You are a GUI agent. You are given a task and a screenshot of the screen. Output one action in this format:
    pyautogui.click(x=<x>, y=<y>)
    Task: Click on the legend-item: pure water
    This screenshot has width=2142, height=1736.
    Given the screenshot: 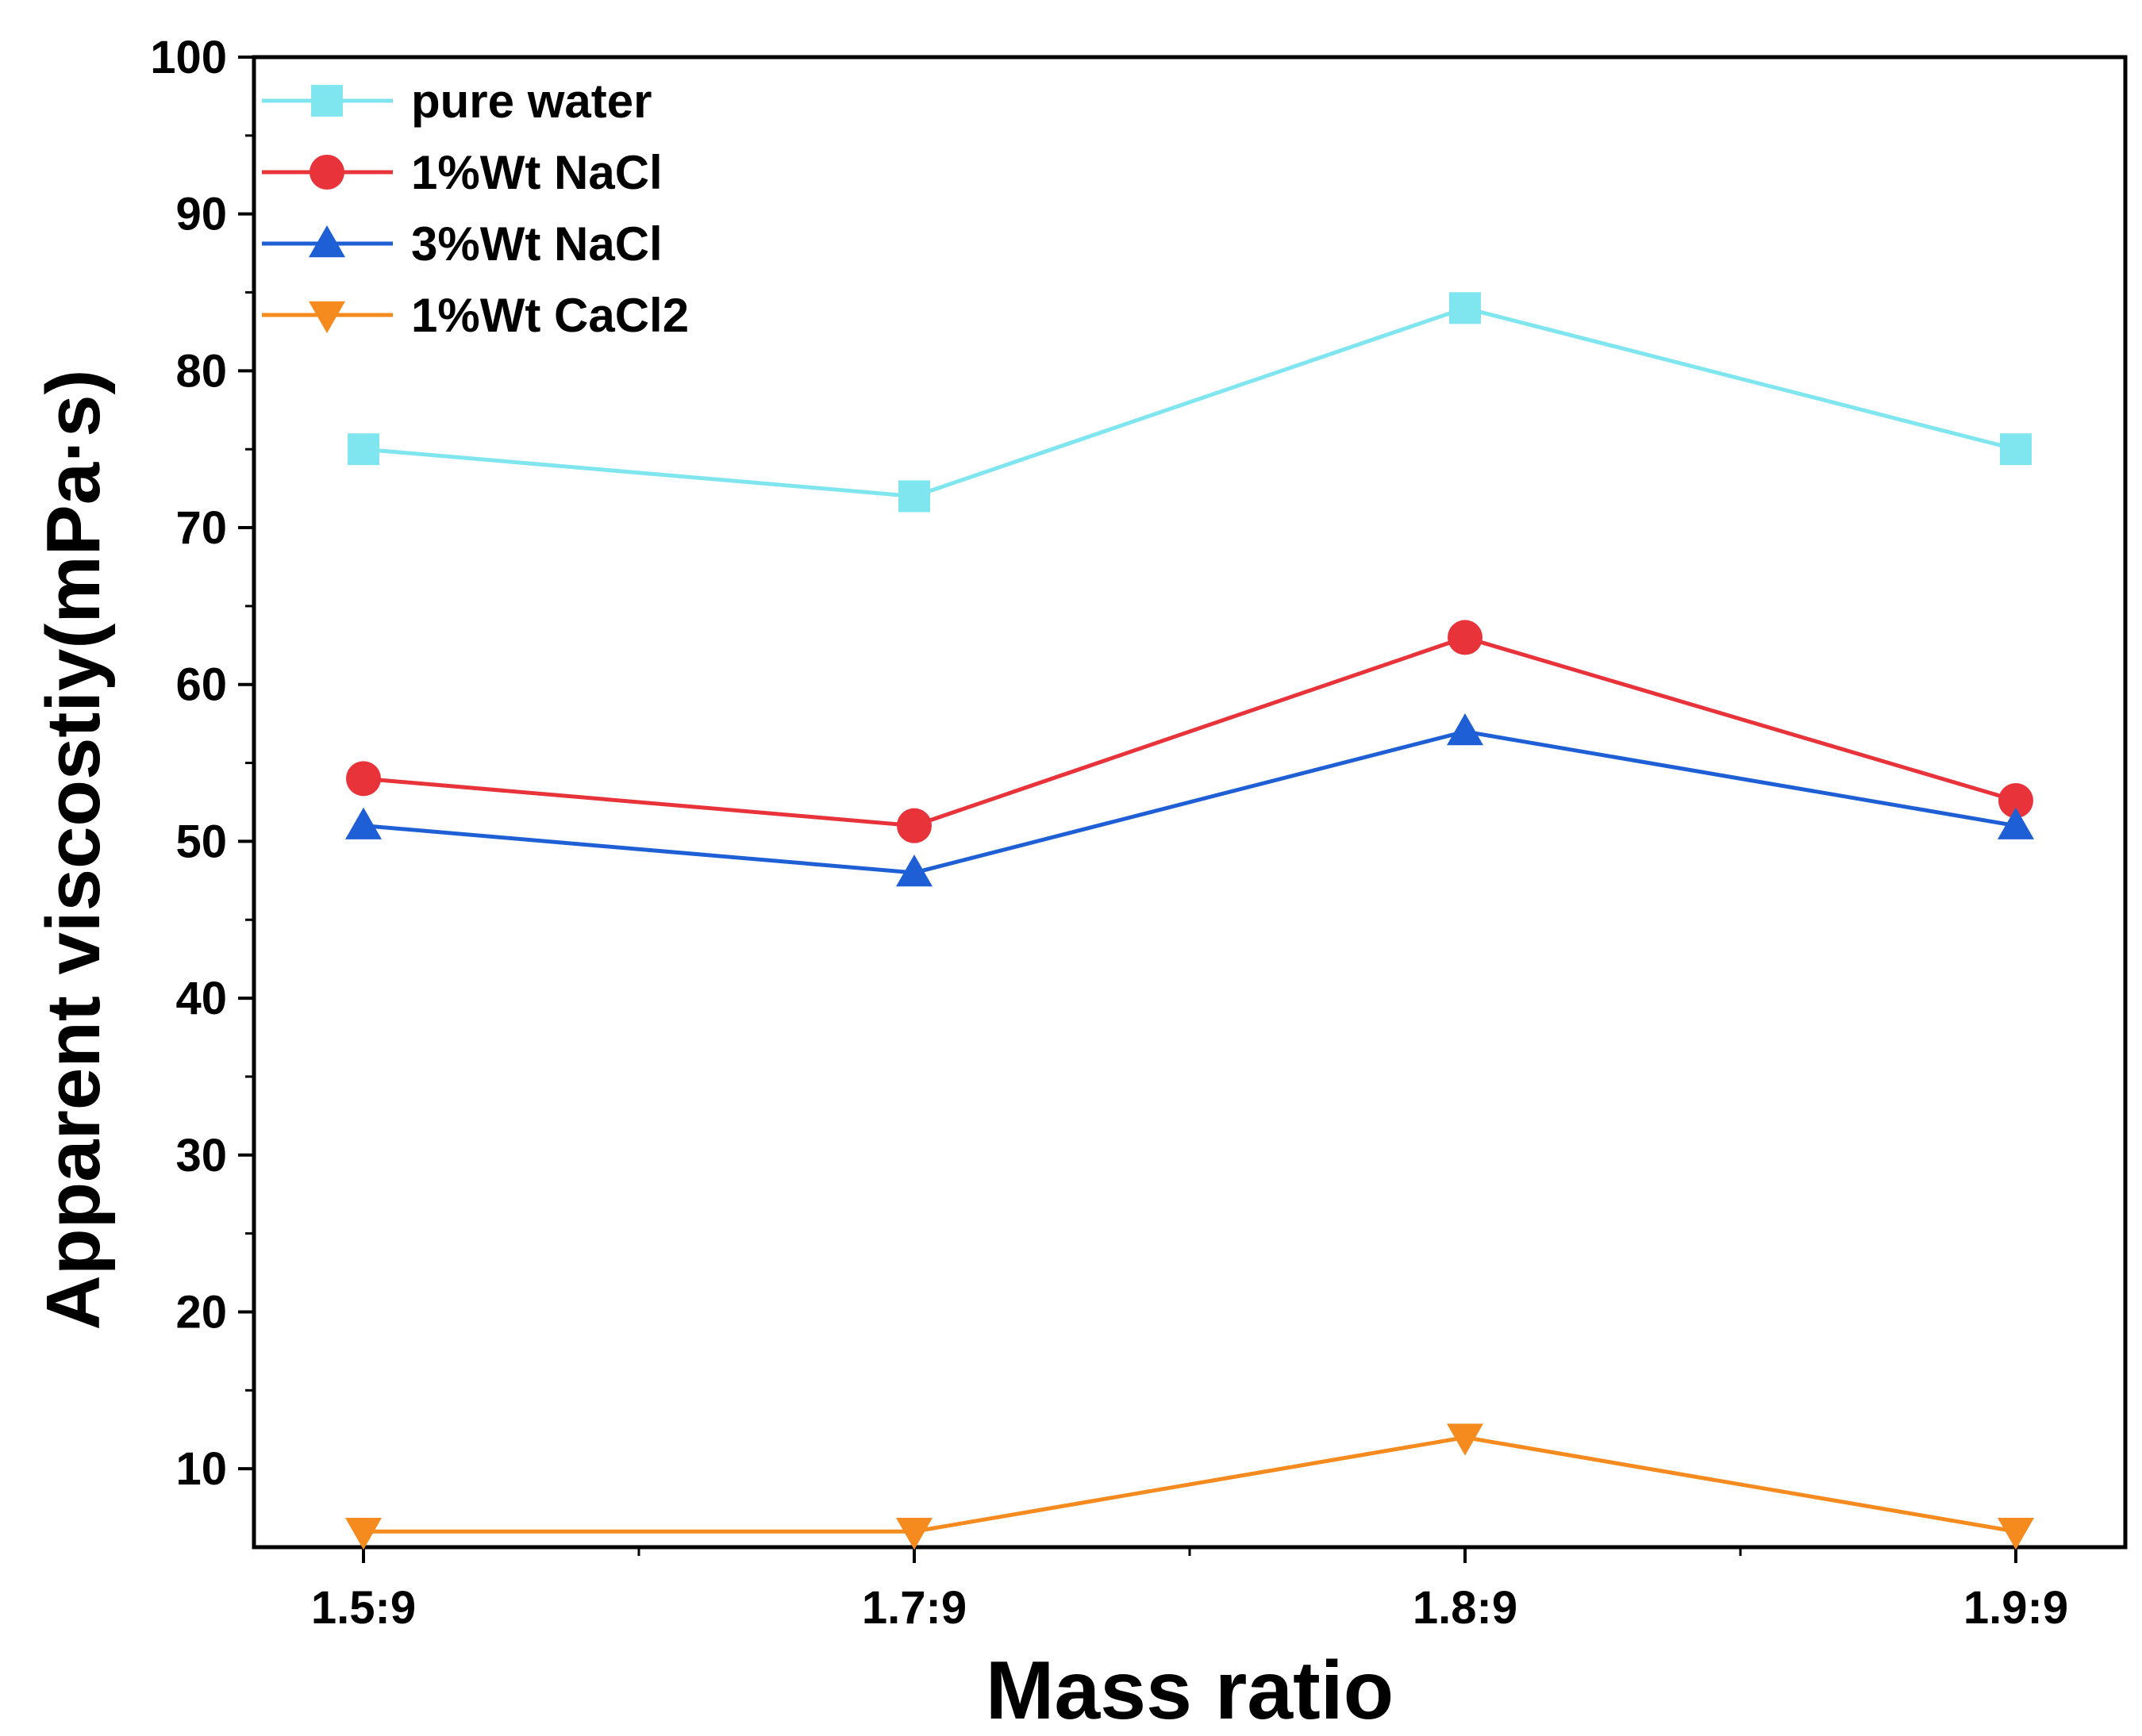 What is the action you would take?
    pyautogui.click(x=457, y=101)
    